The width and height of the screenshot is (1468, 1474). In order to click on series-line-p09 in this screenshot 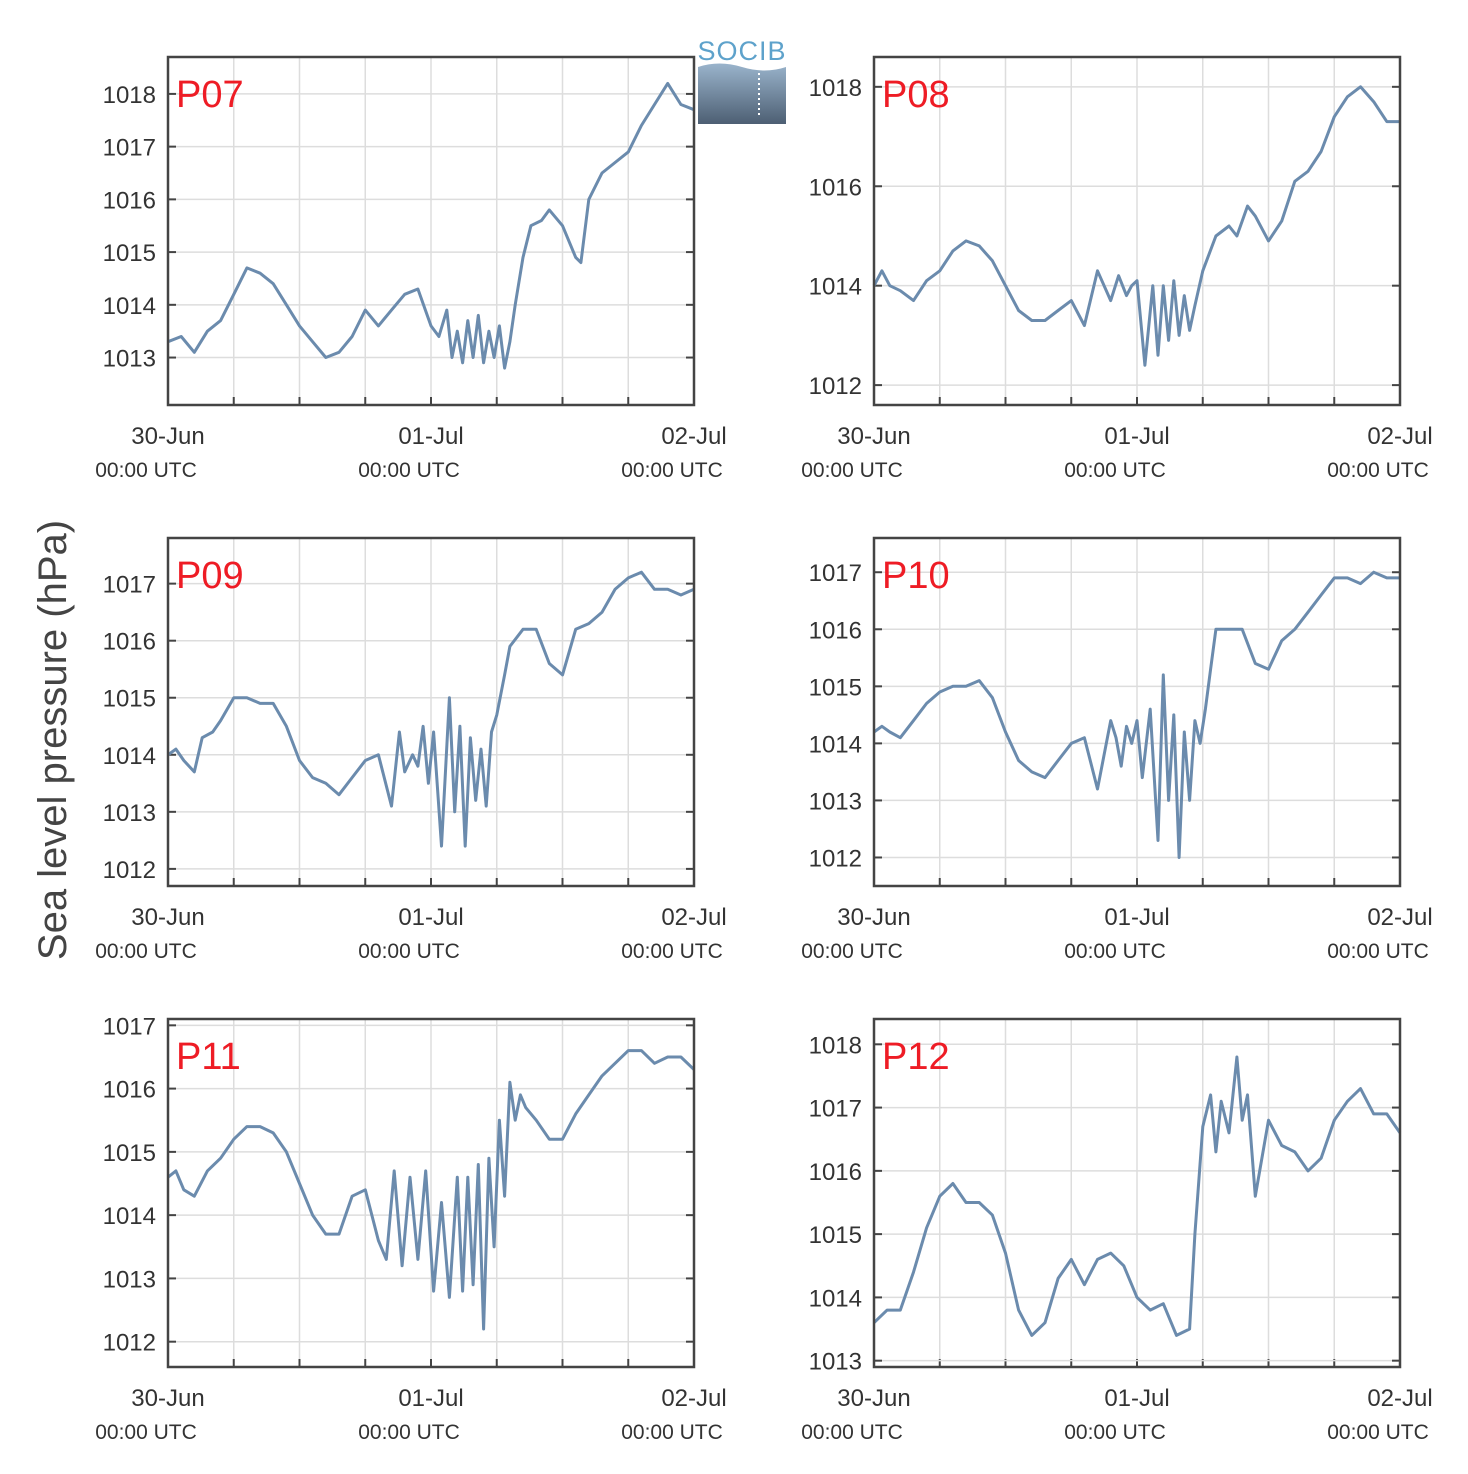, I will do `click(431, 709)`.